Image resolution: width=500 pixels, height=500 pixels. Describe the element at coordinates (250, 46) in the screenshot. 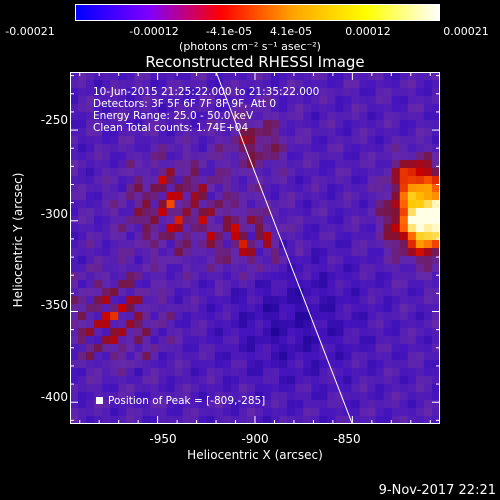

I see `colorbar-units: (photons cm⁻² s⁻¹ asec⁻²)` at that location.